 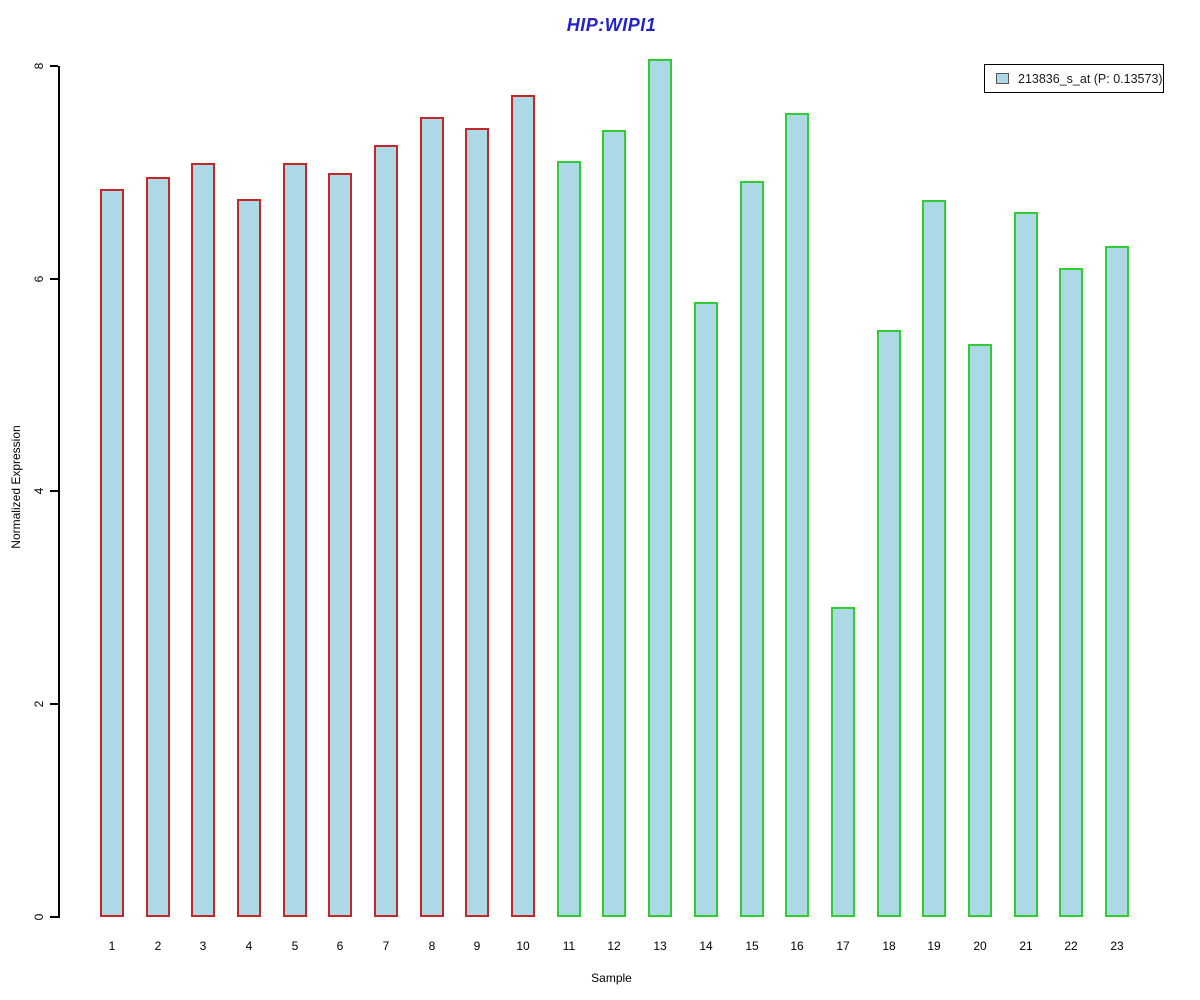 I want to click on y-tick-label: 0, so click(x=39, y=917).